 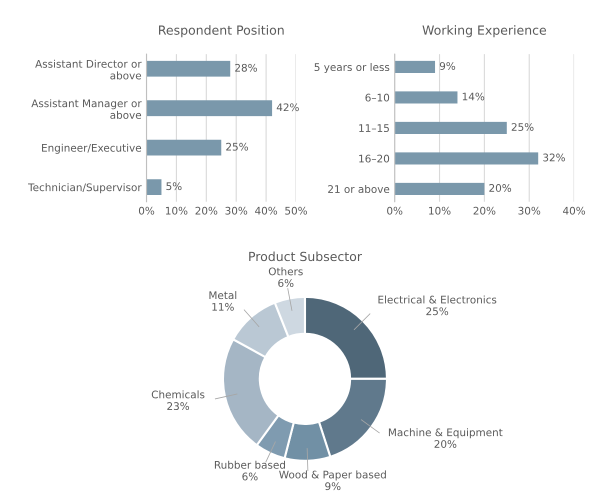 I want to click on slice-label: Electrical & Electronics, so click(x=437, y=299).